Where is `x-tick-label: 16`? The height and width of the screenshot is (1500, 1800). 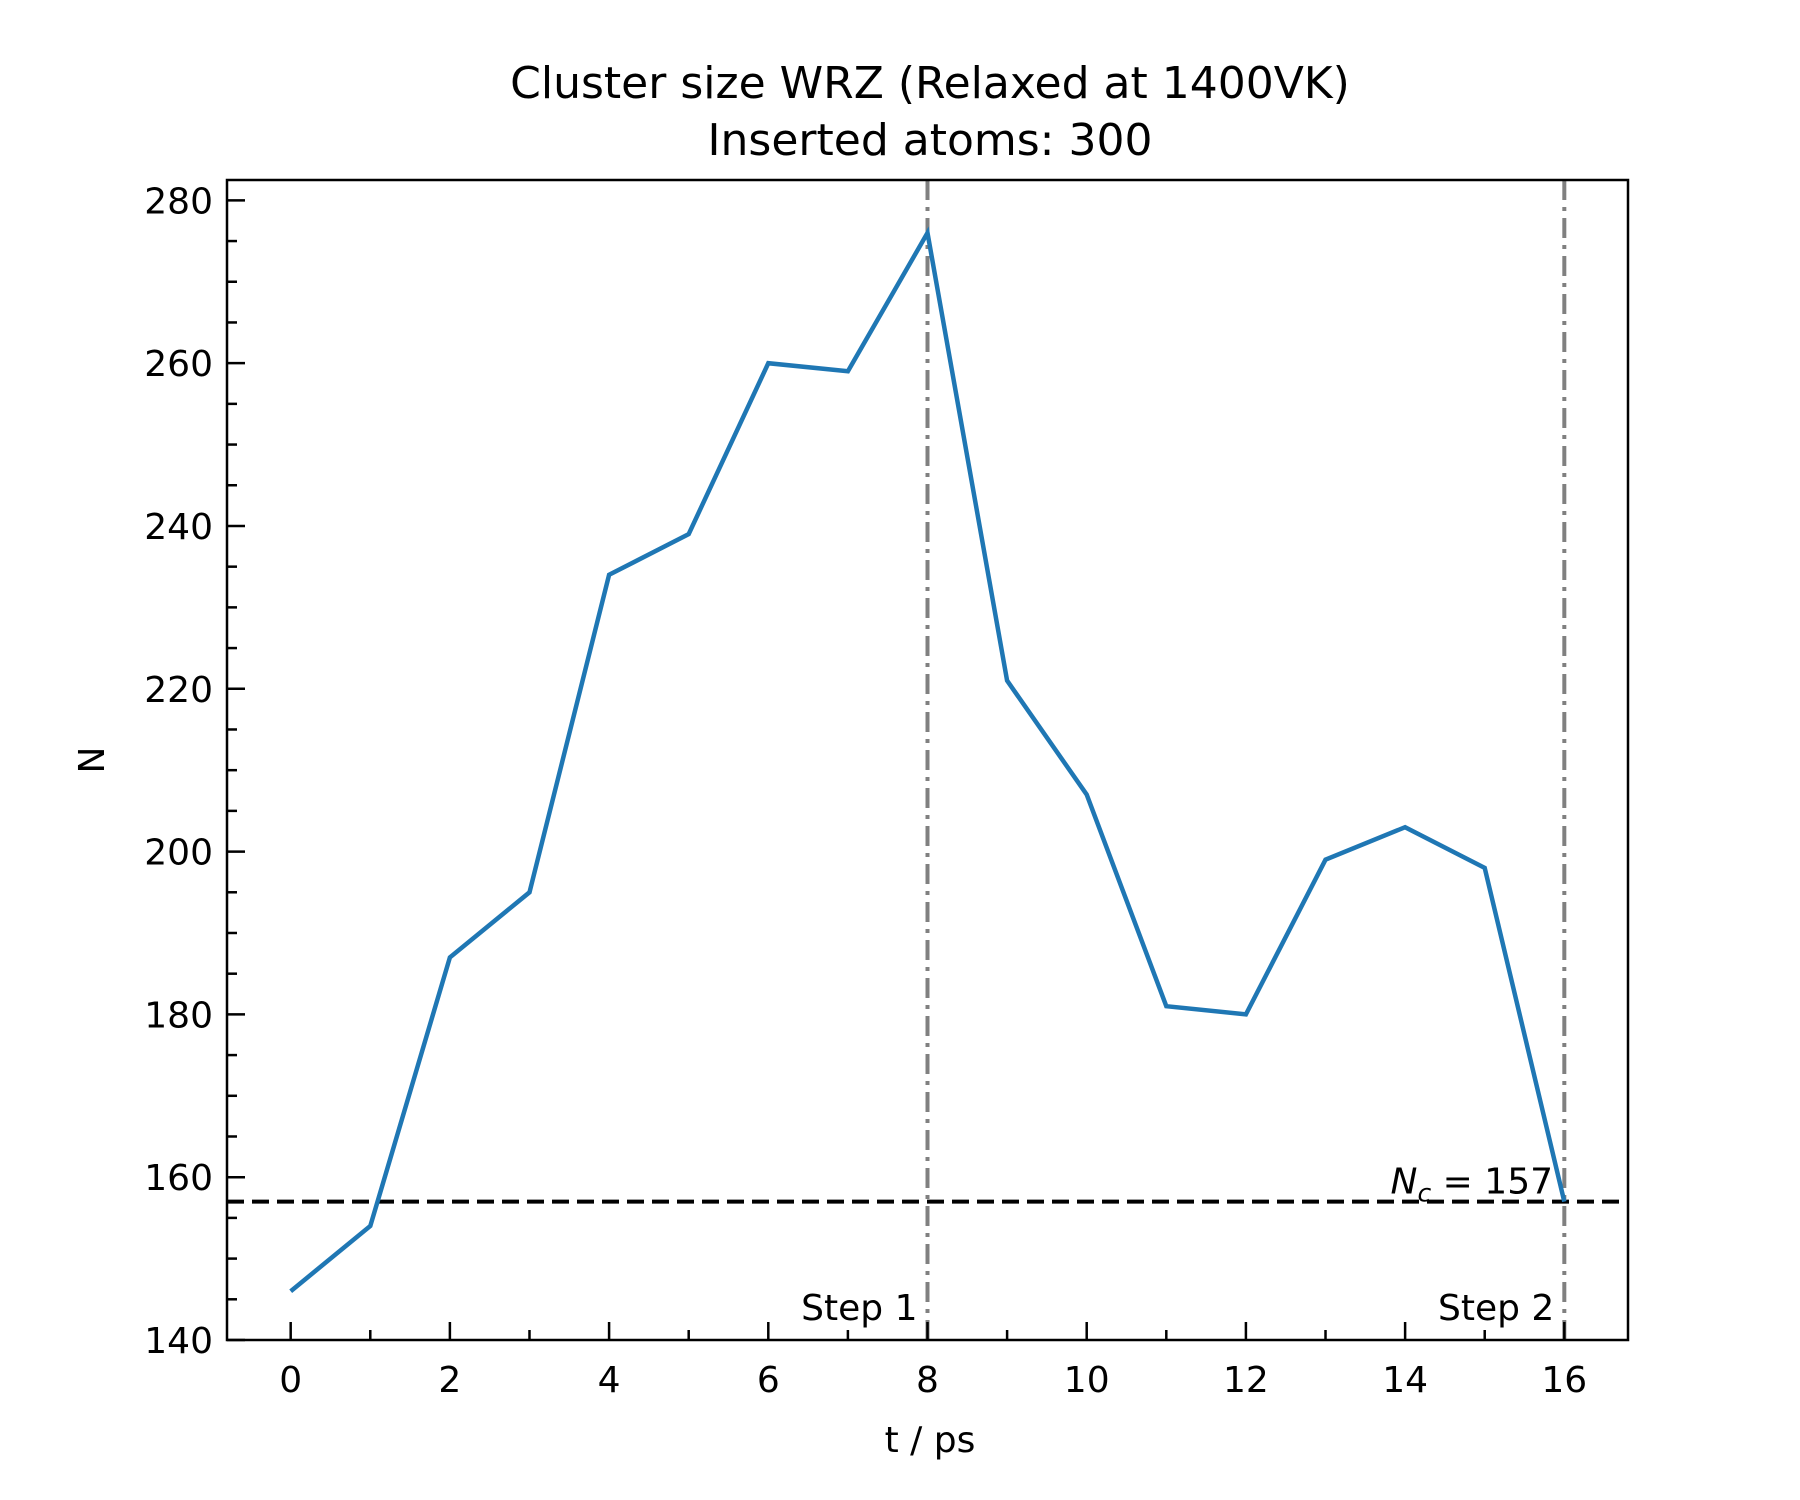 x-tick-label: 16 is located at coordinates (1564, 1380).